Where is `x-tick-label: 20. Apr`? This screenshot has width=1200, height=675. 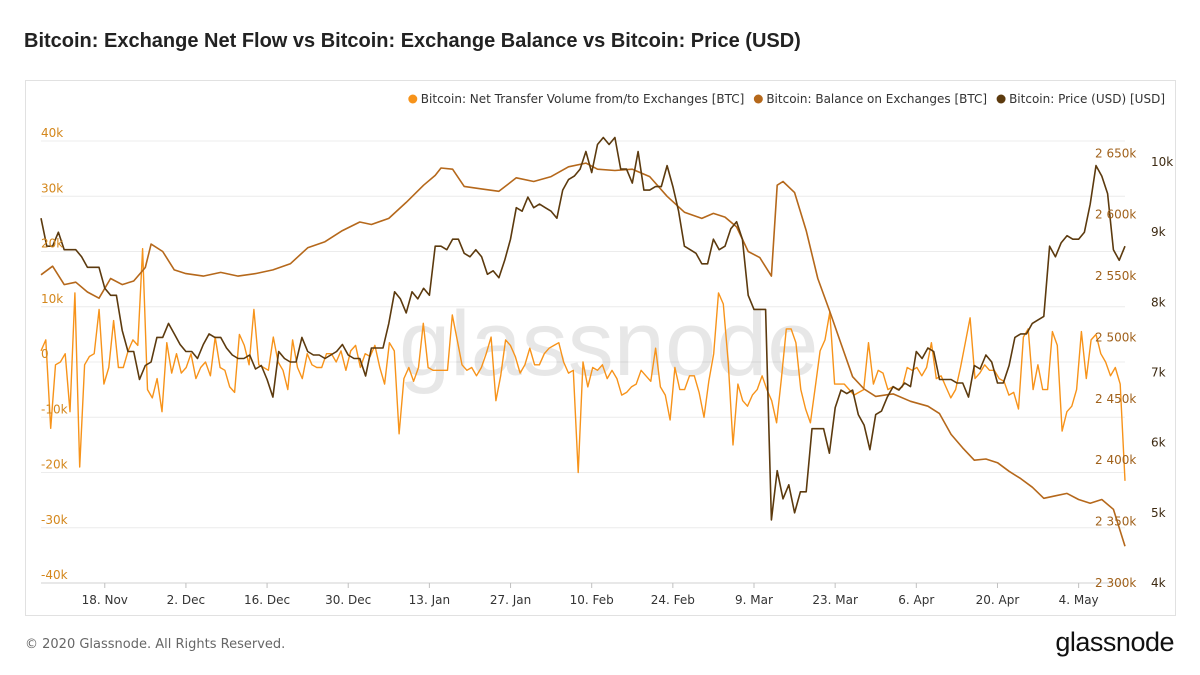
x-tick-label: 20. Apr is located at coordinates (998, 600).